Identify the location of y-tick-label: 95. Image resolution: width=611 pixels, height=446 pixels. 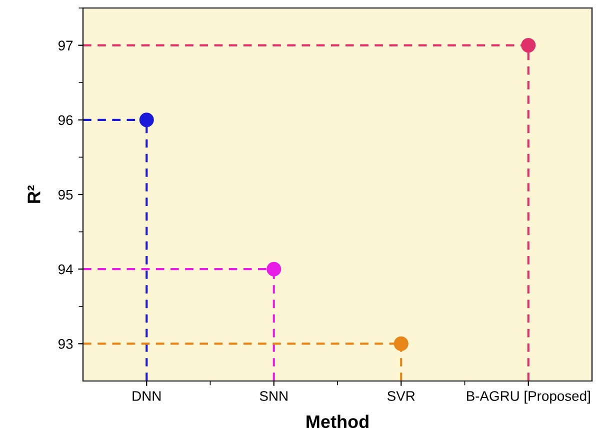
(65, 195).